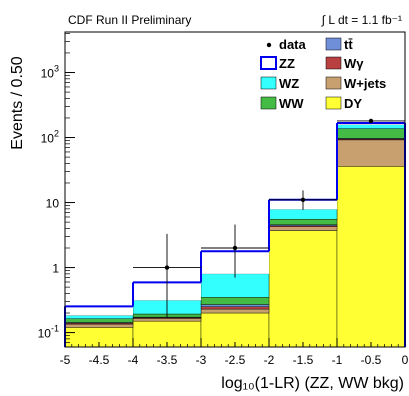 This screenshot has width=409, height=396. I want to click on legend-label: tt̄, so click(348, 44).